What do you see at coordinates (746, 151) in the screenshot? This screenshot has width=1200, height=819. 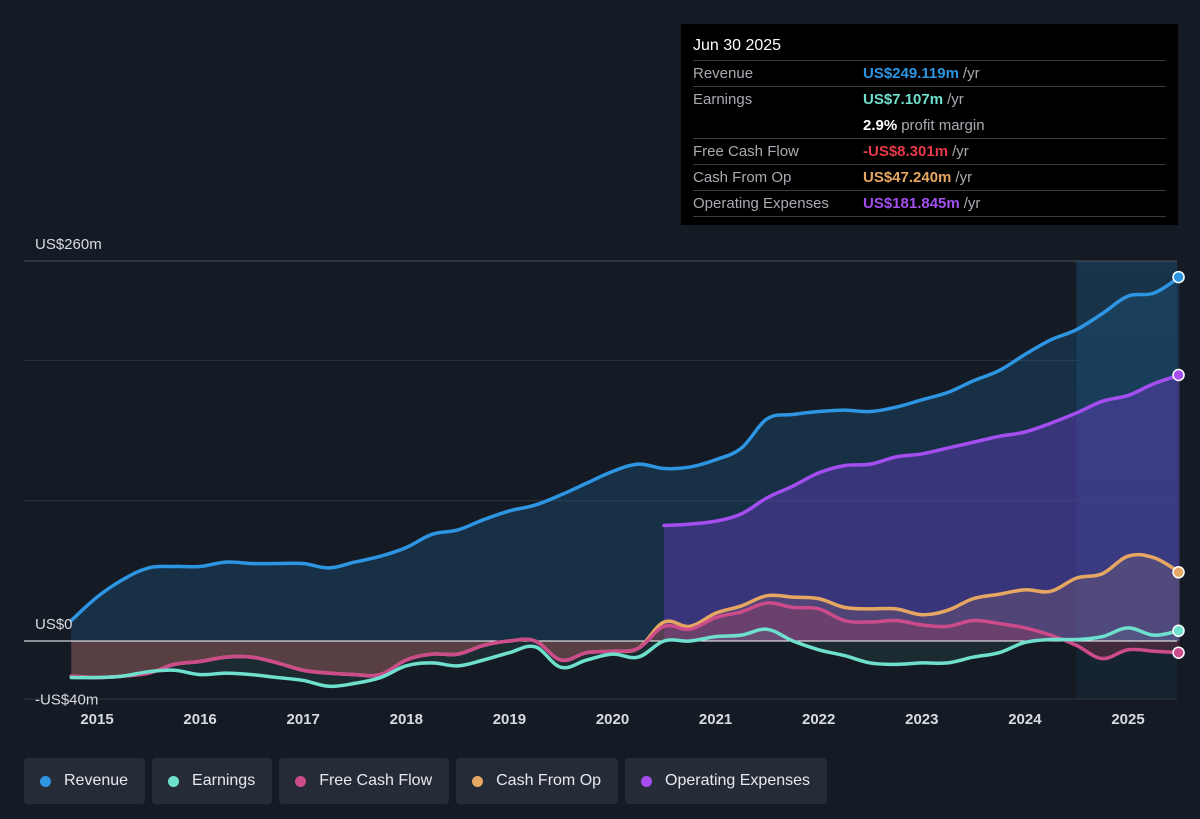 I see `tooltip-row-label: Free Cash Flow` at bounding box center [746, 151].